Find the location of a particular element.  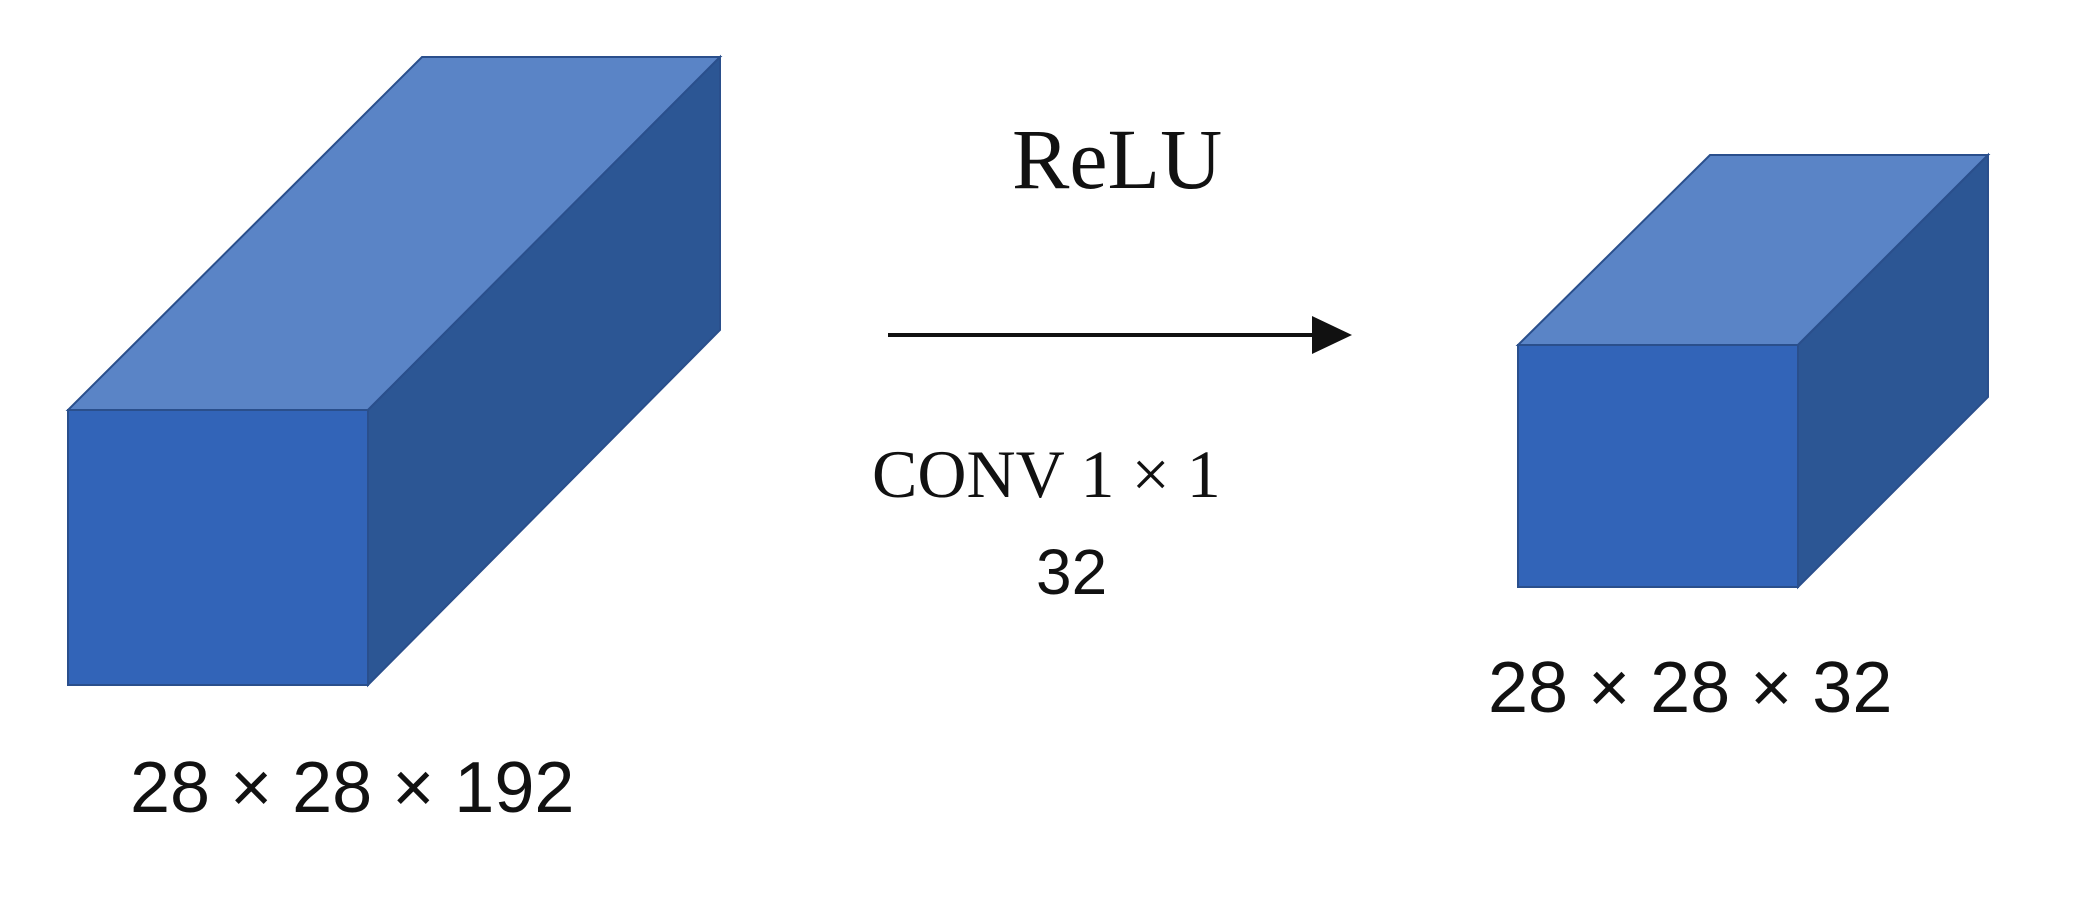

transform-arrow is located at coordinates (1120, 335).